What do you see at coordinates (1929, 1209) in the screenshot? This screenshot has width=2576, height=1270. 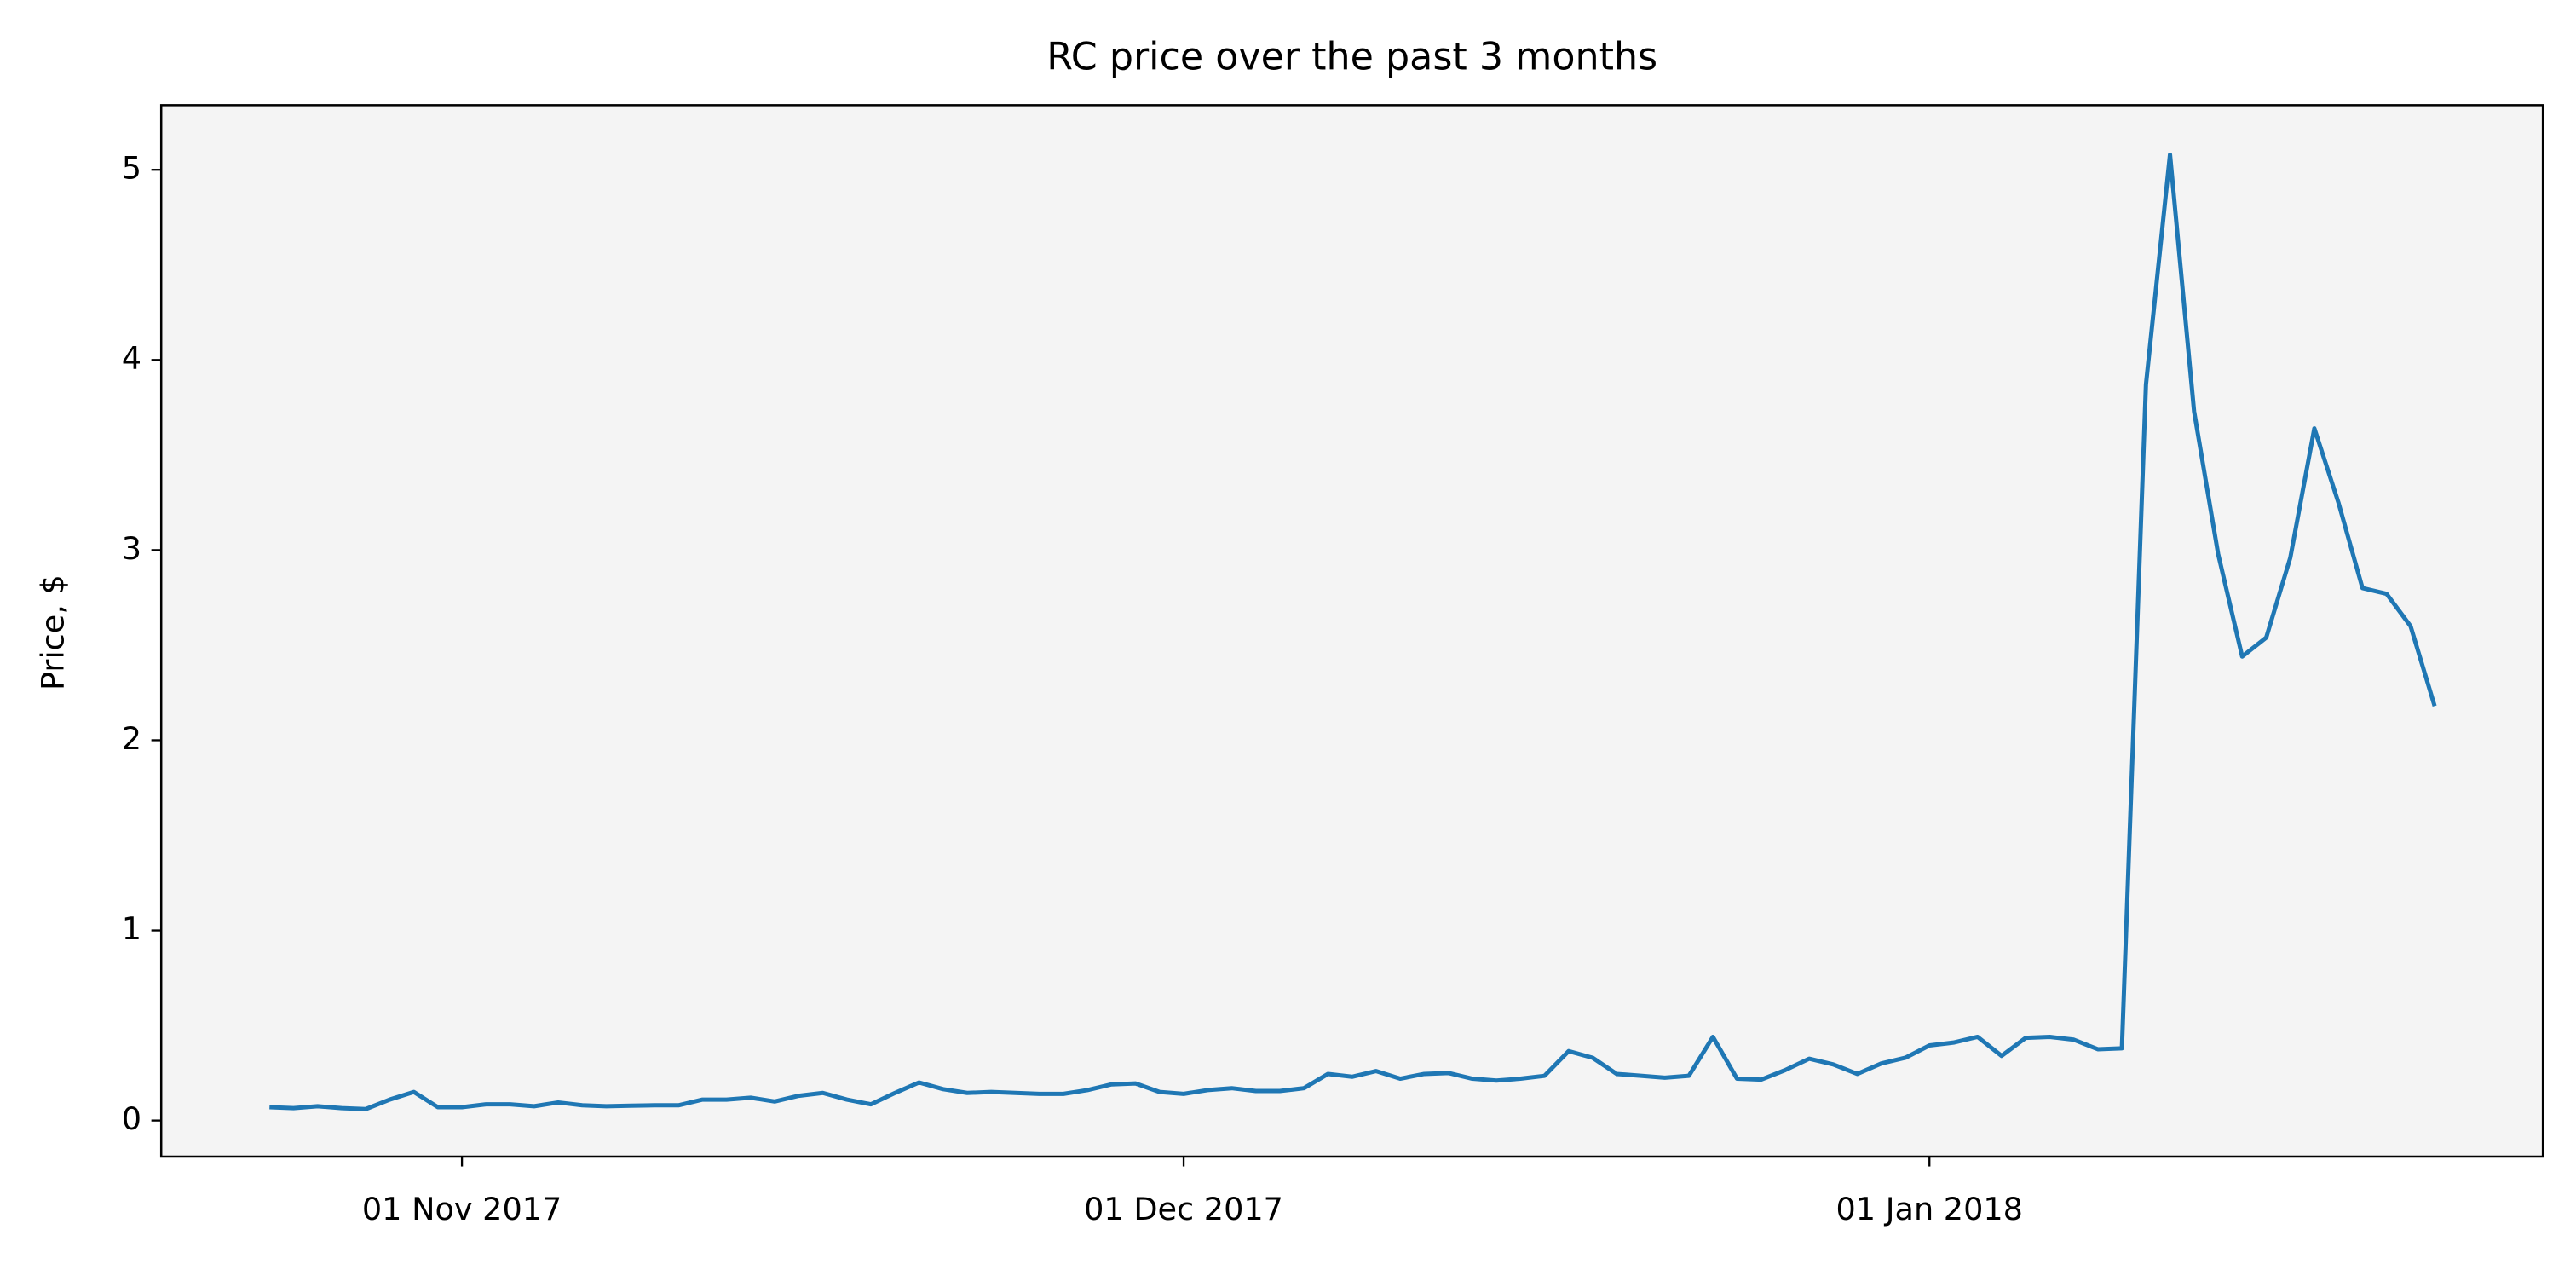 I see `x-tick-label: 01 Jan 2018` at bounding box center [1929, 1209].